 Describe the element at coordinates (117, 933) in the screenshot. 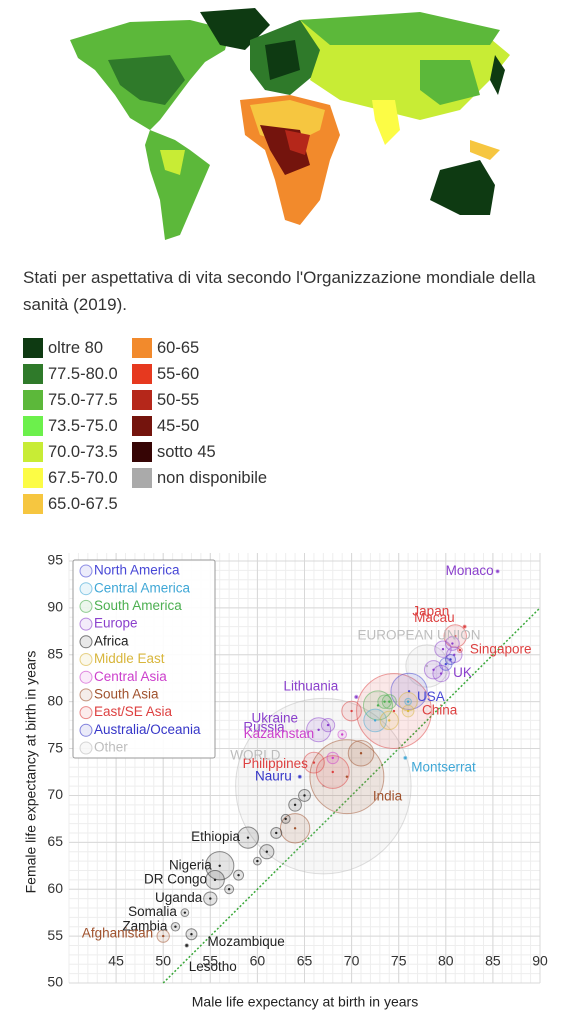

I see `point-label: Afghanistan` at that location.